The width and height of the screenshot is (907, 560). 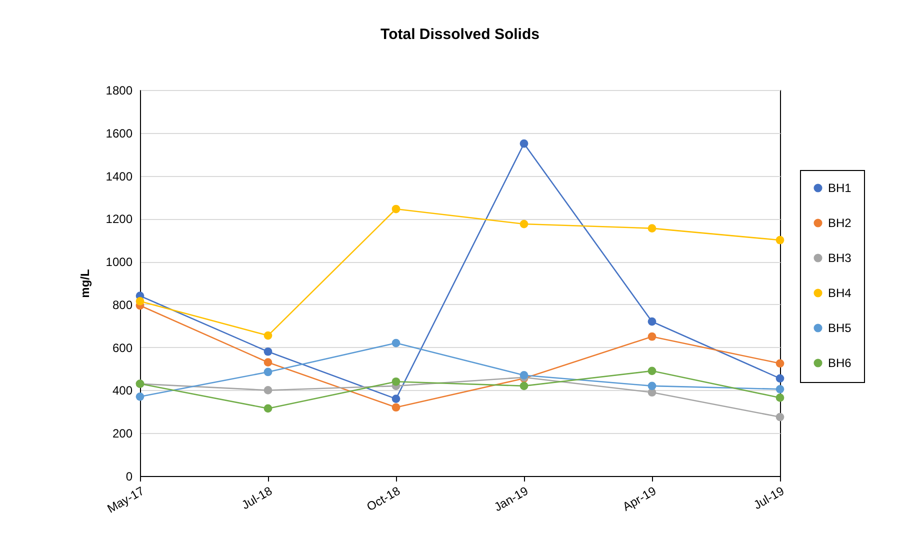 I want to click on legend-label: BH2, so click(x=840, y=223).